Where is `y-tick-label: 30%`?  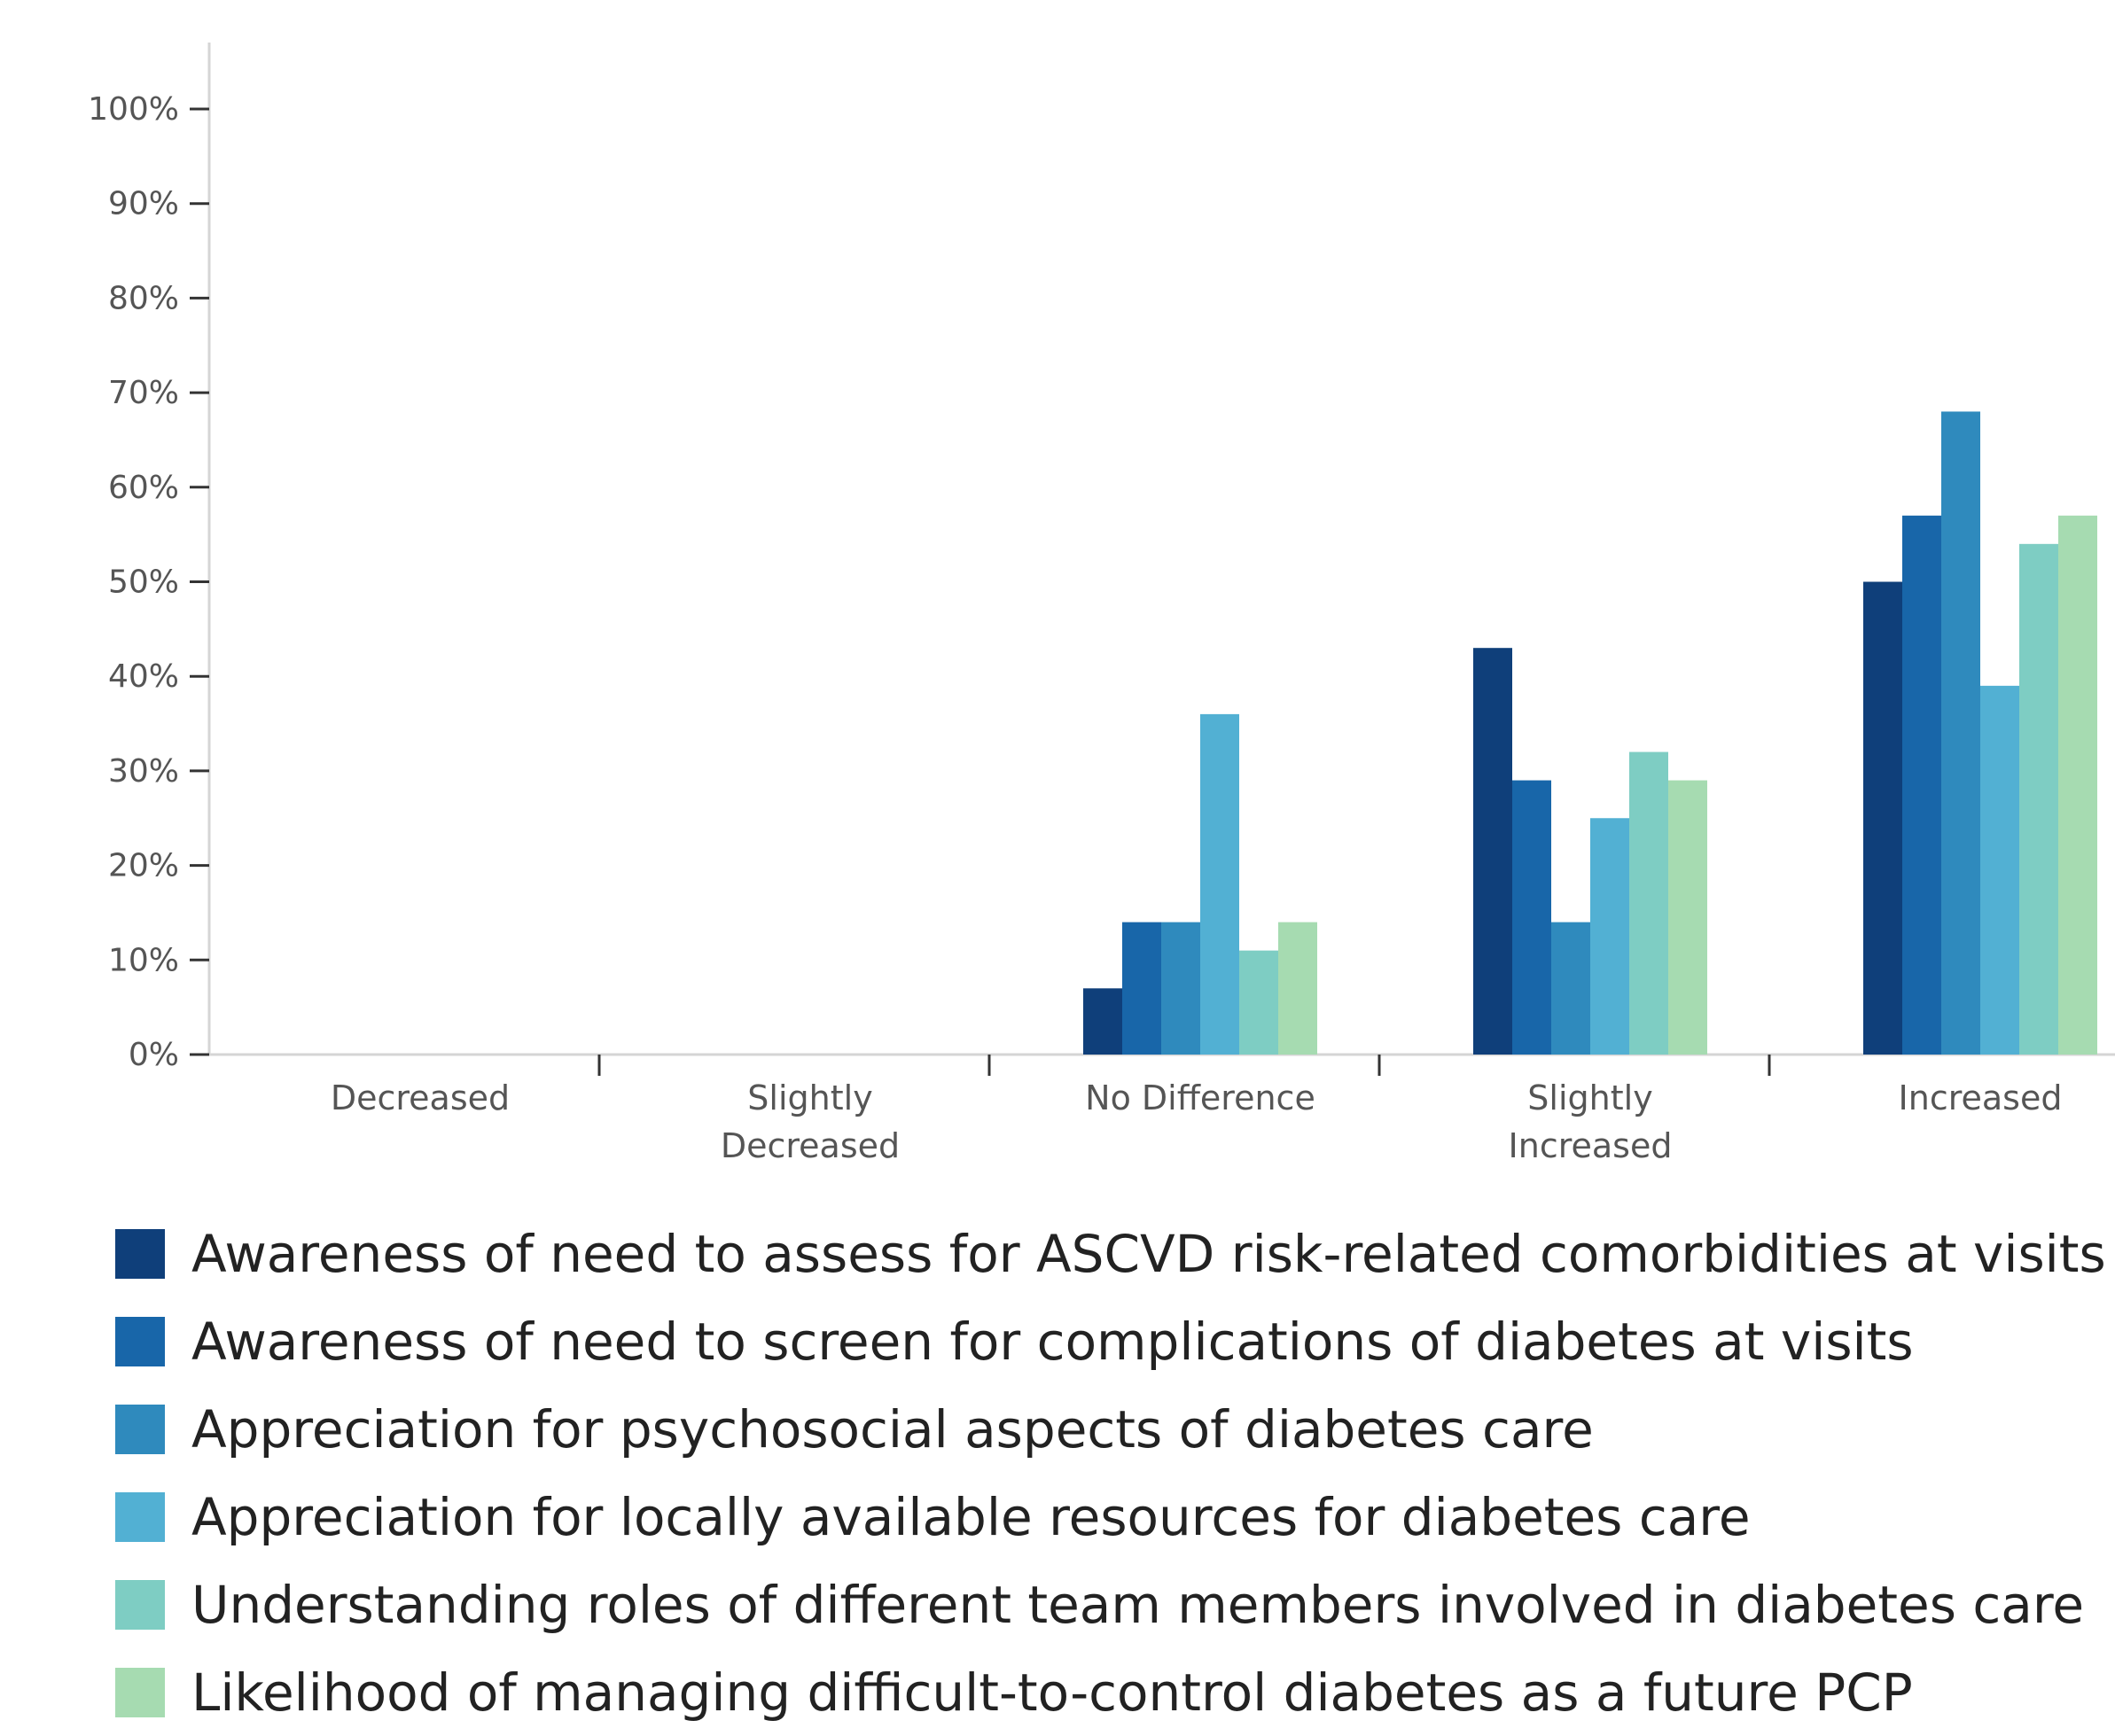 y-tick-label: 30% is located at coordinates (143, 771).